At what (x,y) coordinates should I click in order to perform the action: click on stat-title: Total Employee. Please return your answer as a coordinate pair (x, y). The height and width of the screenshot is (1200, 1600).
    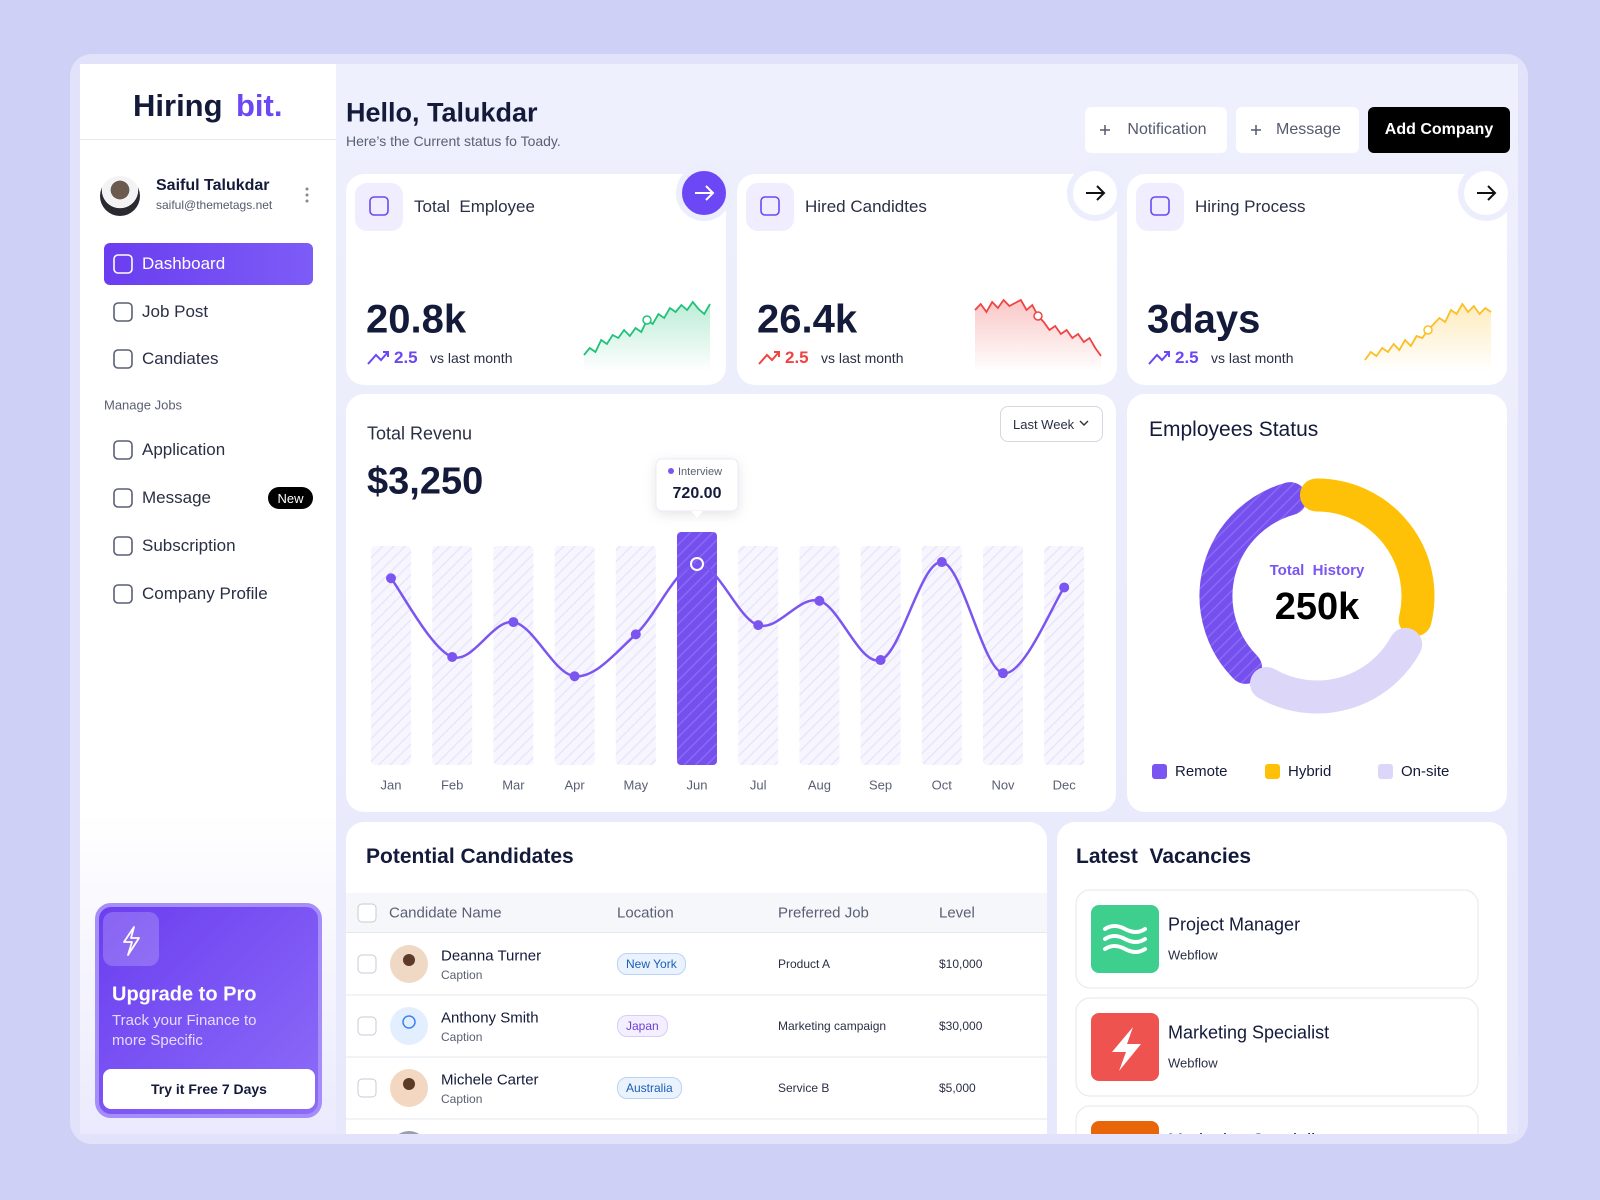
    Looking at the image, I should click on (474, 206).